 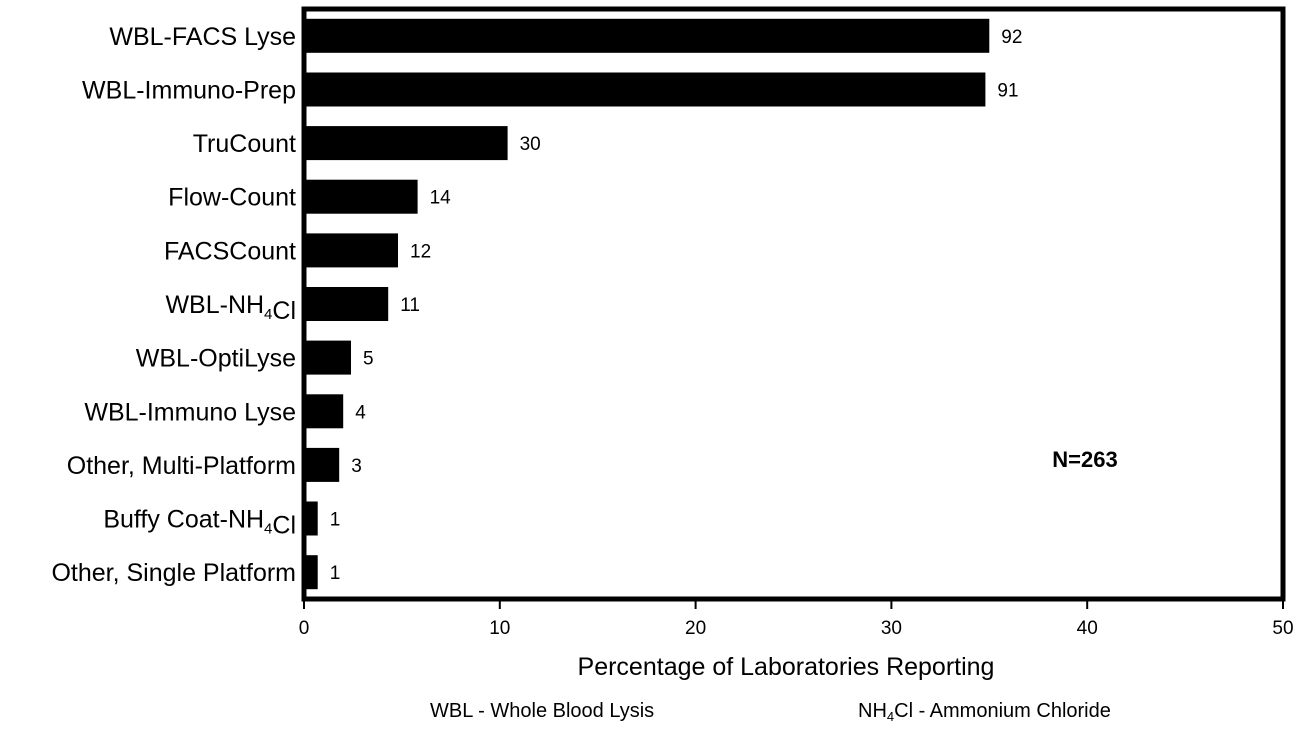 What do you see at coordinates (410, 305) in the screenshot?
I see `data-label: 11` at bounding box center [410, 305].